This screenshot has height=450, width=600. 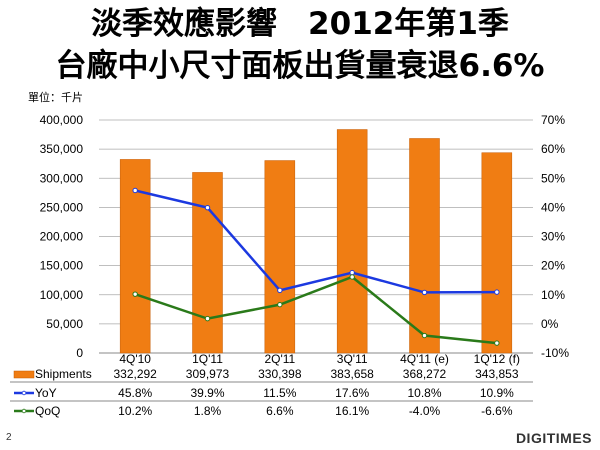 What do you see at coordinates (62, 266) in the screenshot?
I see `left-tick-label: 150,000` at bounding box center [62, 266].